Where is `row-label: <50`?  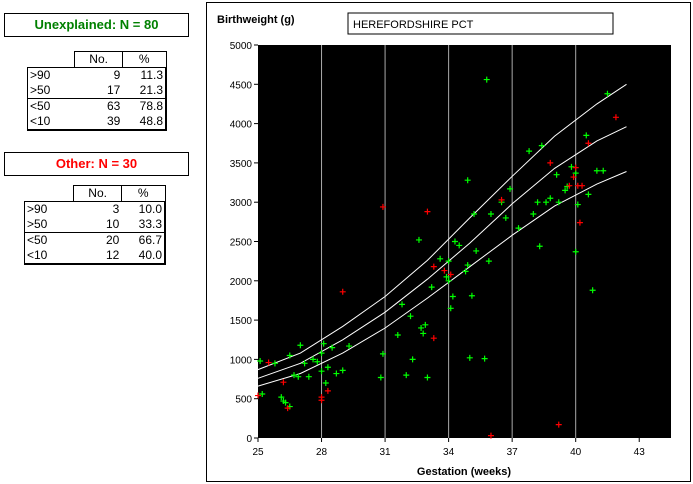
row-label: <50 is located at coordinates (50, 106).